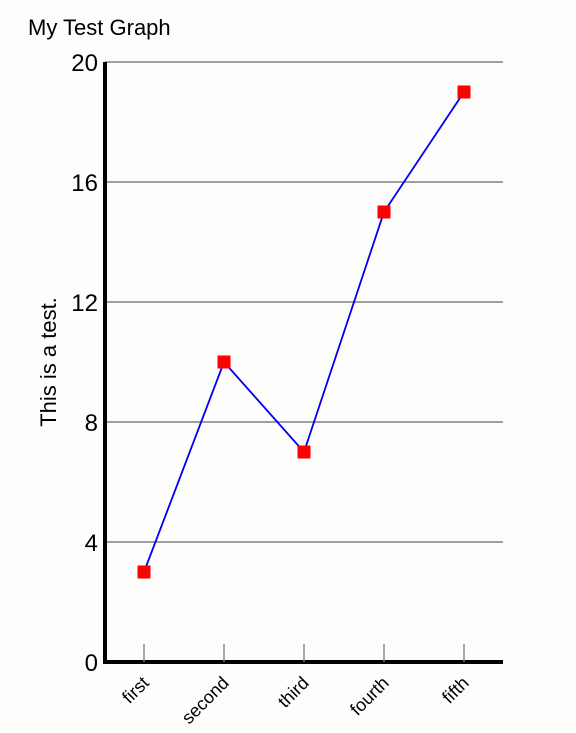 The height and width of the screenshot is (733, 576). What do you see at coordinates (384, 212) in the screenshot?
I see `data-point-fourth` at bounding box center [384, 212].